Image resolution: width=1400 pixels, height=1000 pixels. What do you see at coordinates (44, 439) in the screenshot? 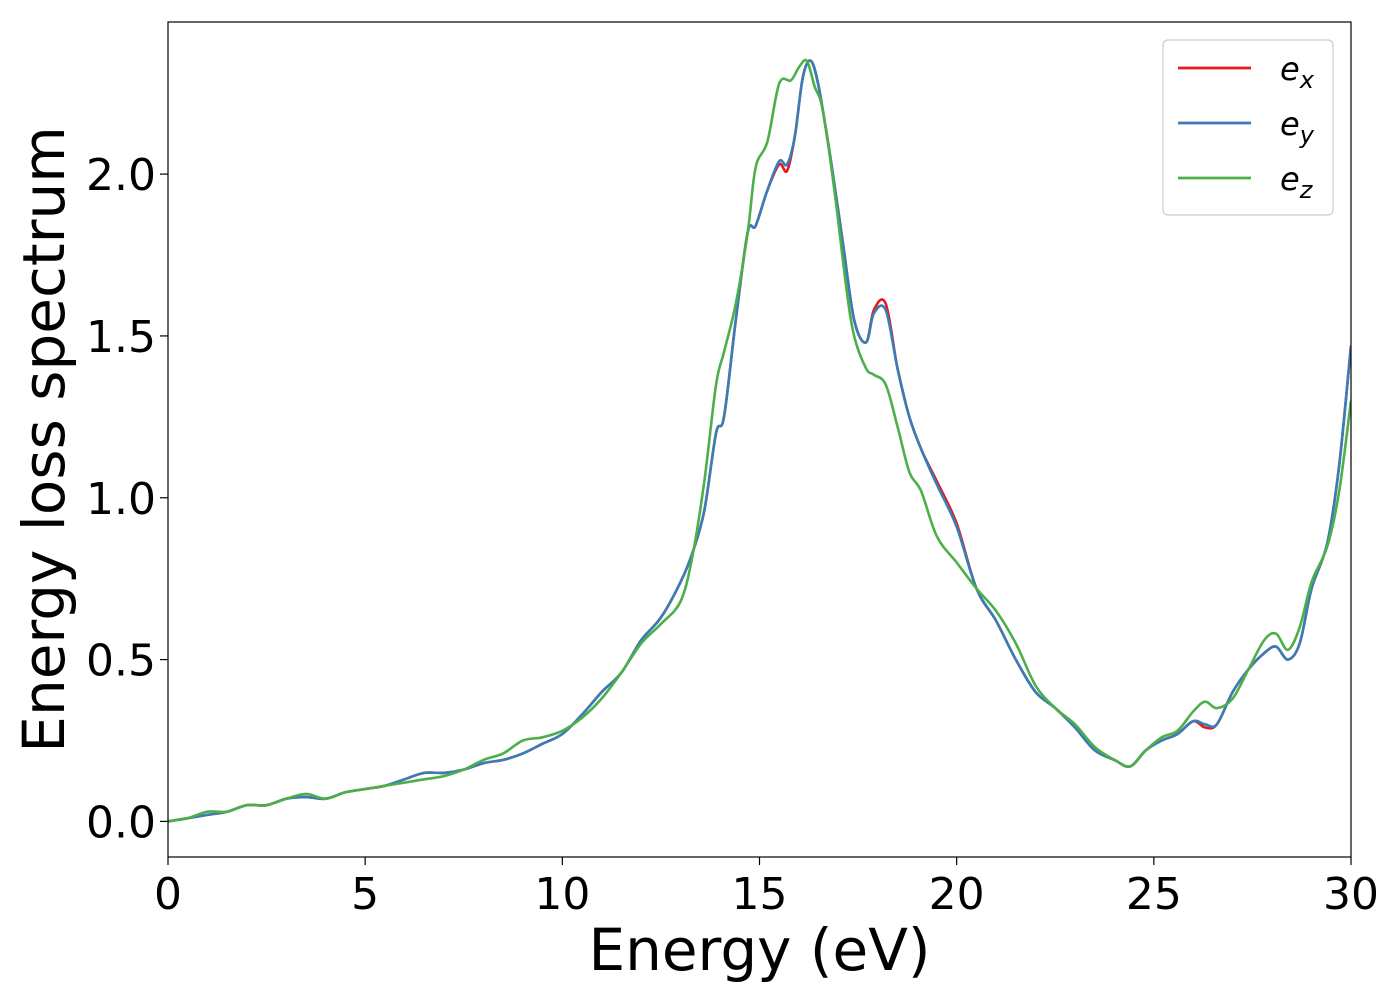
I see `y-axis-title: Energy loss spectrum` at bounding box center [44, 439].